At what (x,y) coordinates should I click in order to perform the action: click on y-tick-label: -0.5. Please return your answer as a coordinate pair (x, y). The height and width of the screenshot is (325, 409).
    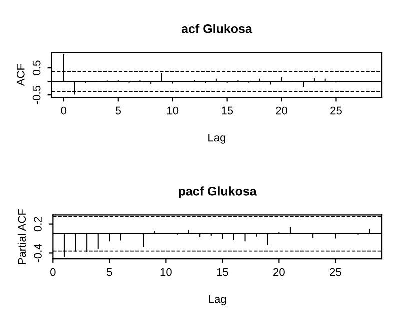
    Looking at the image, I should click on (36, 95).